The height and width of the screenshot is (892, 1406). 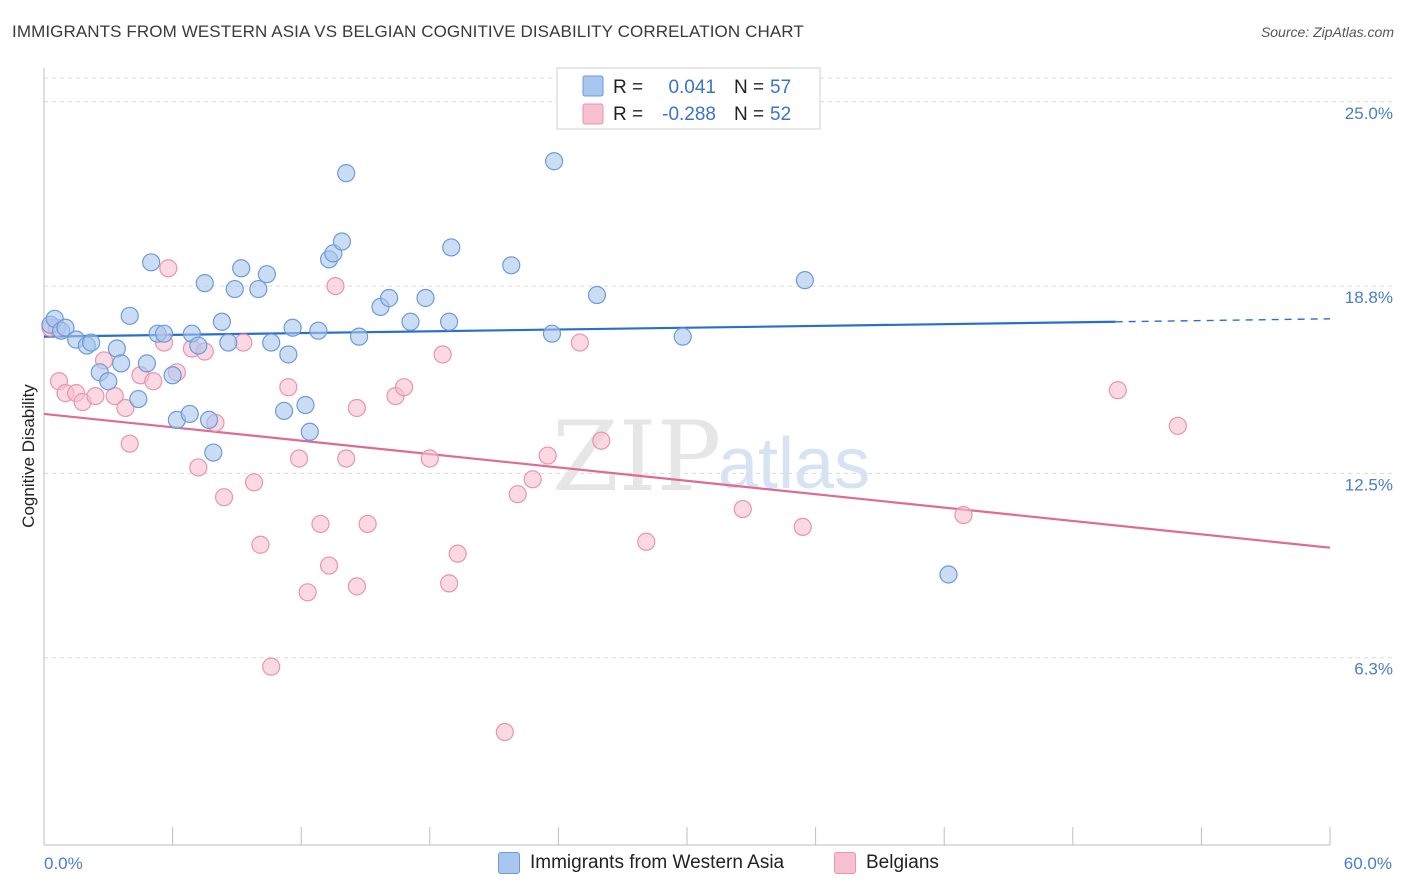 I want to click on y-tick-labels: 6.3% 12.5% 18.8% 25.0%, so click(x=1369, y=391).